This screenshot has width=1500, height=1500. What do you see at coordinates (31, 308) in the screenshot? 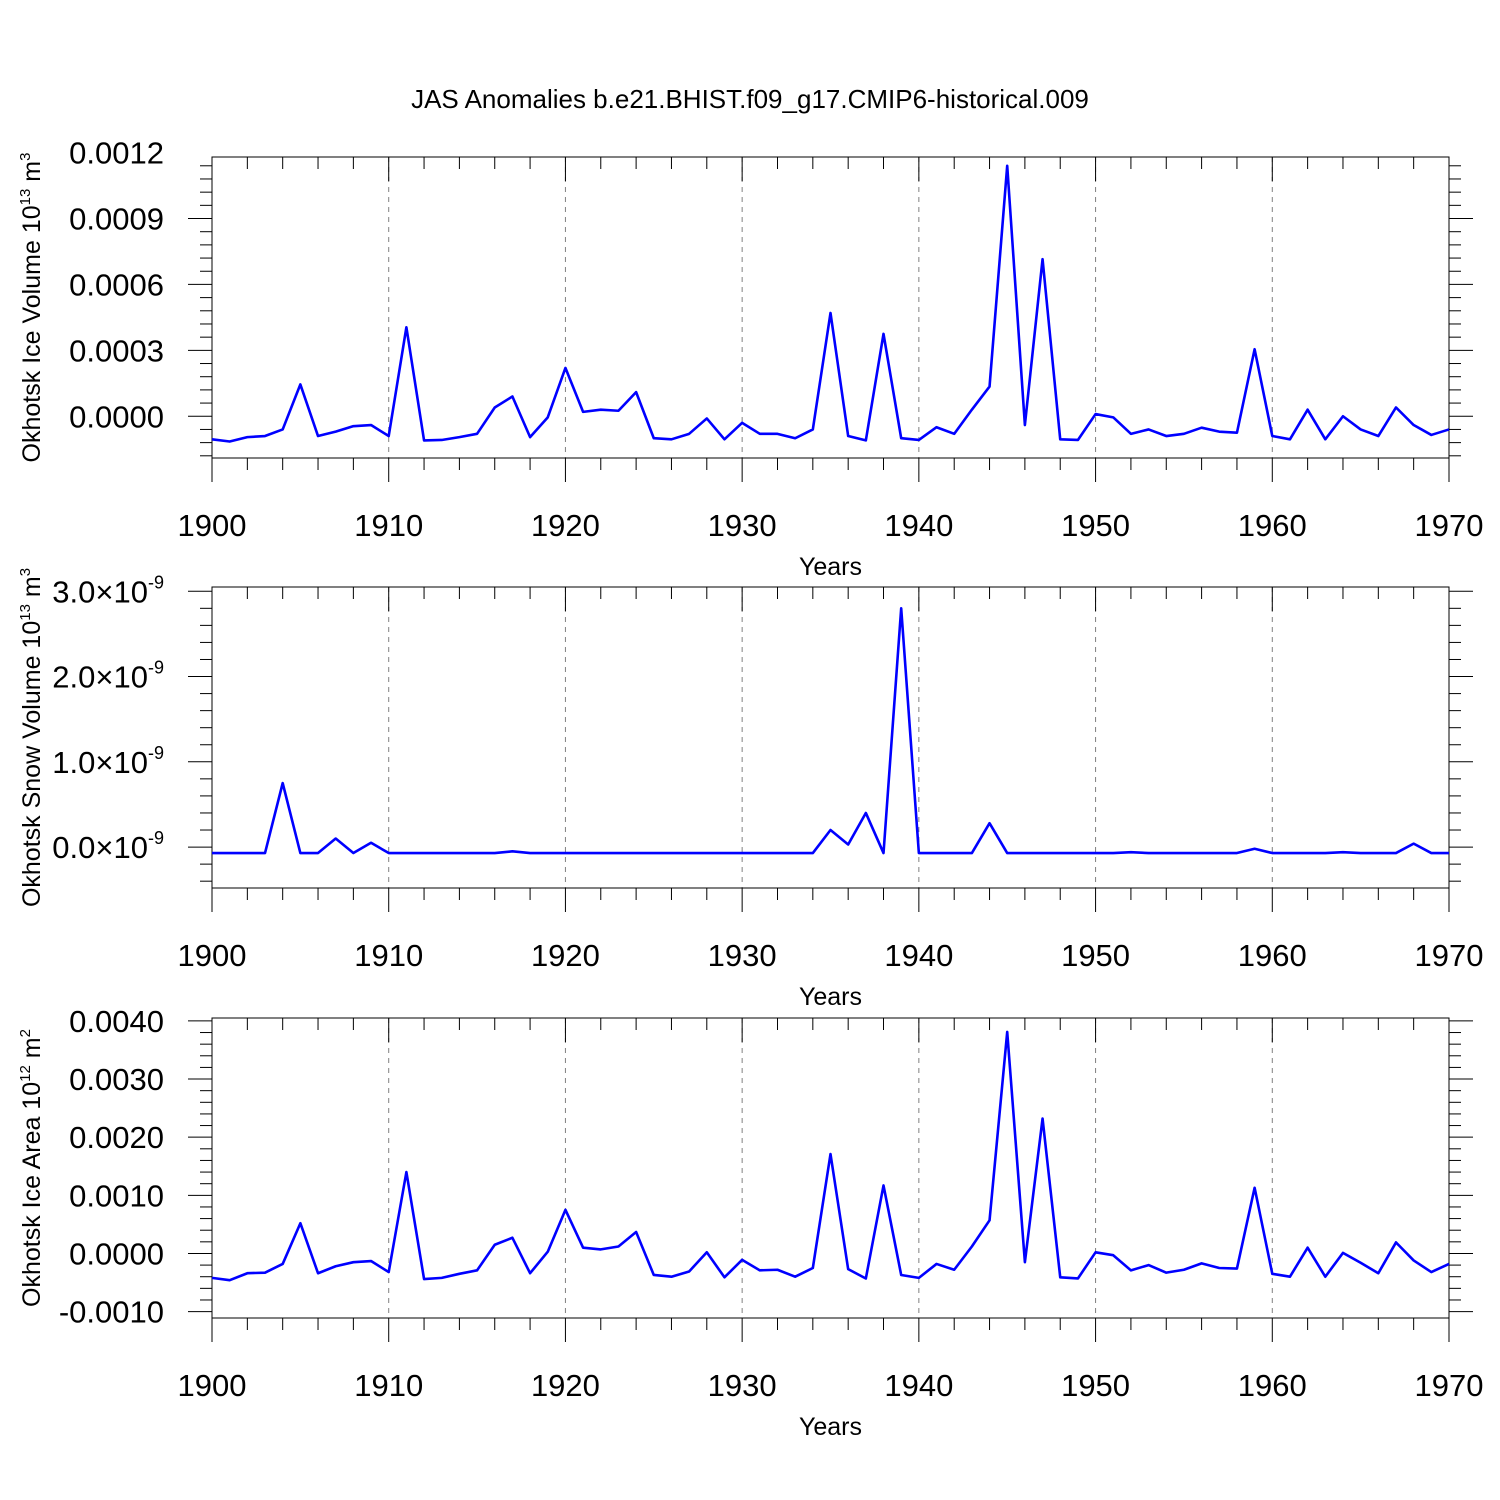
I see `y-axis-title: Okhotsk Ice Volume 1013 m3` at bounding box center [31, 308].